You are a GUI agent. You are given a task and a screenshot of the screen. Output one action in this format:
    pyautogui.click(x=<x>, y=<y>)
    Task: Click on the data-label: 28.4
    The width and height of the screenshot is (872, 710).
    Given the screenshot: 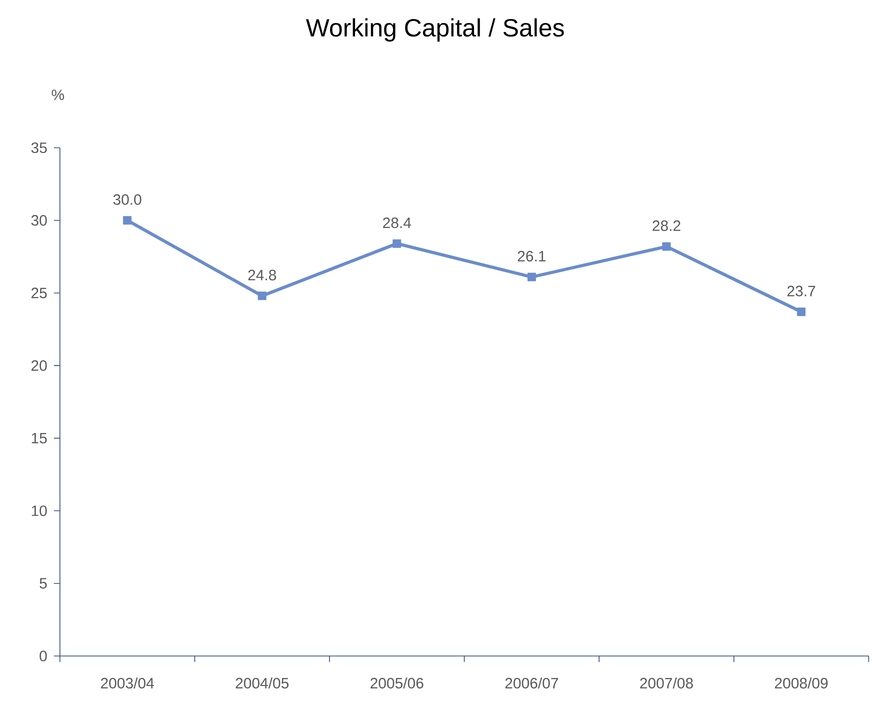 What is the action you would take?
    pyautogui.click(x=397, y=223)
    